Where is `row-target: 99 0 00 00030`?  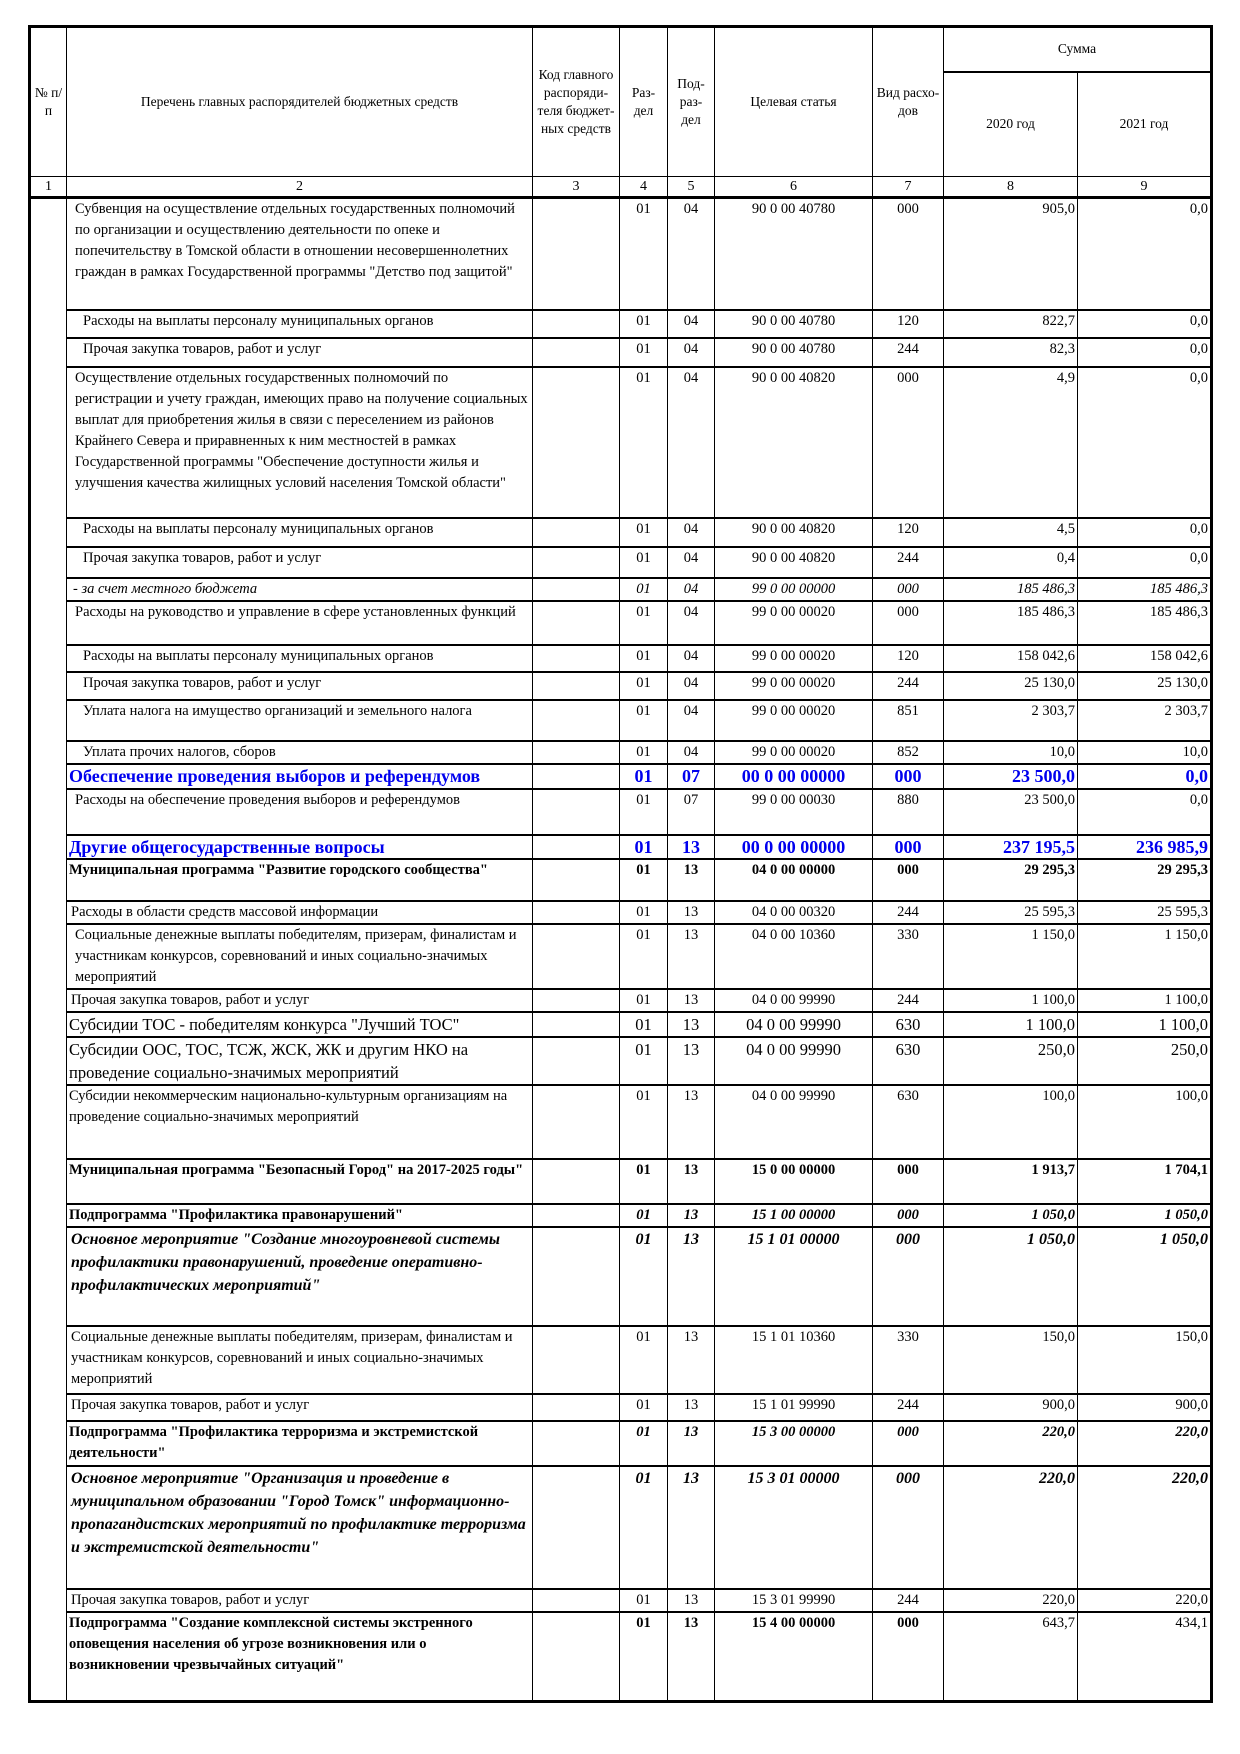
row-target: 99 0 00 00030 is located at coordinates (793, 811).